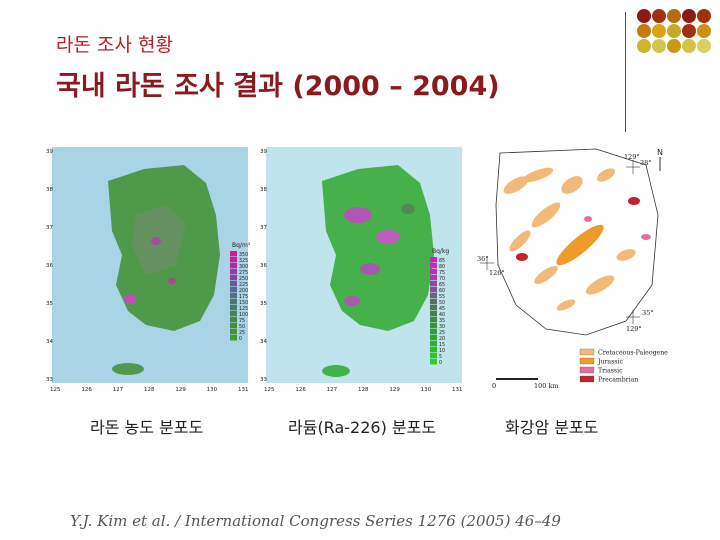 The image size is (720, 540). I want to click on lat-label-left: 36°, so click(483, 259).